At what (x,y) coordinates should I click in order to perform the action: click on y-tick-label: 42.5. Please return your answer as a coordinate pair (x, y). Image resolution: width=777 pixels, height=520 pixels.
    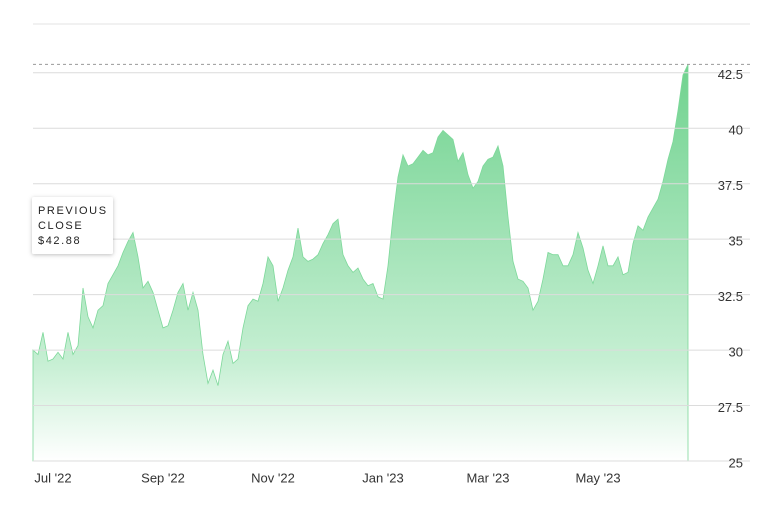
    Looking at the image, I should click on (730, 74).